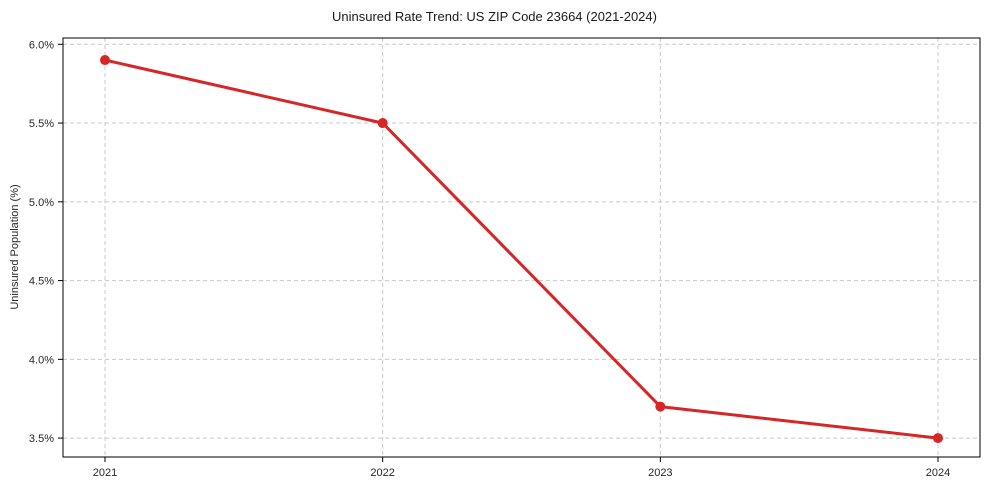 Image resolution: width=989 pixels, height=490 pixels. Describe the element at coordinates (660, 473) in the screenshot. I see `x-tick-label: 2023` at that location.